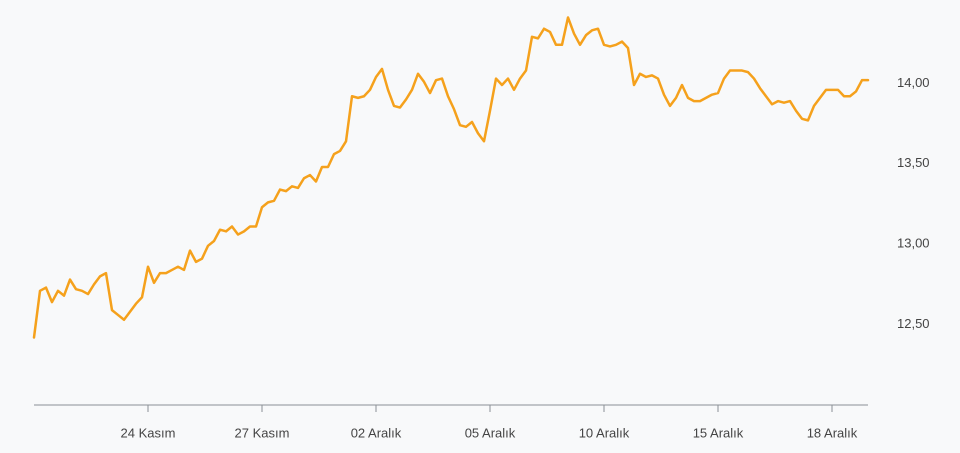  I want to click on y-tick-label: 12,50, so click(913, 323).